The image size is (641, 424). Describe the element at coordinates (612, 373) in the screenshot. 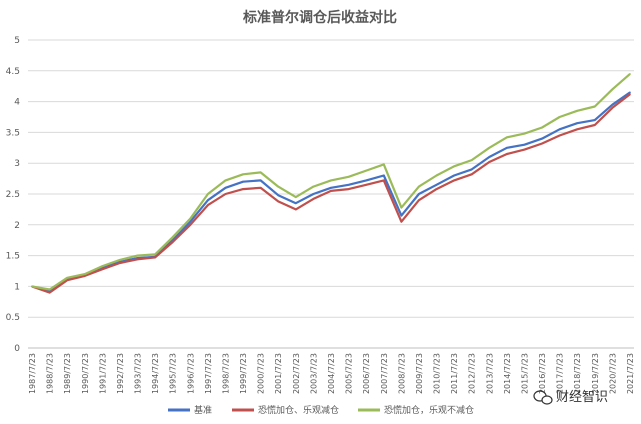

I see `x-tick-label: 2020/7/23` at that location.